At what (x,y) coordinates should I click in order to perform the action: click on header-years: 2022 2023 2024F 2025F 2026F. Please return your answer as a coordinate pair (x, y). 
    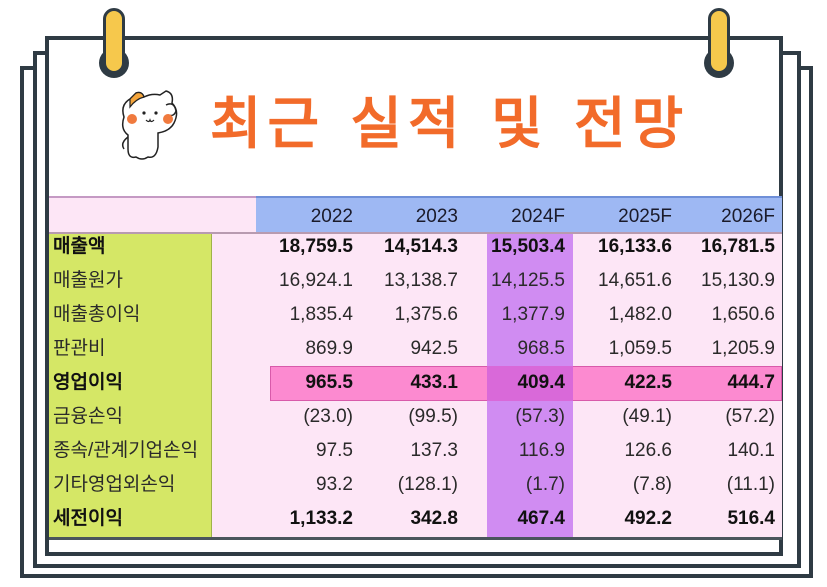
    Looking at the image, I should click on (519, 214).